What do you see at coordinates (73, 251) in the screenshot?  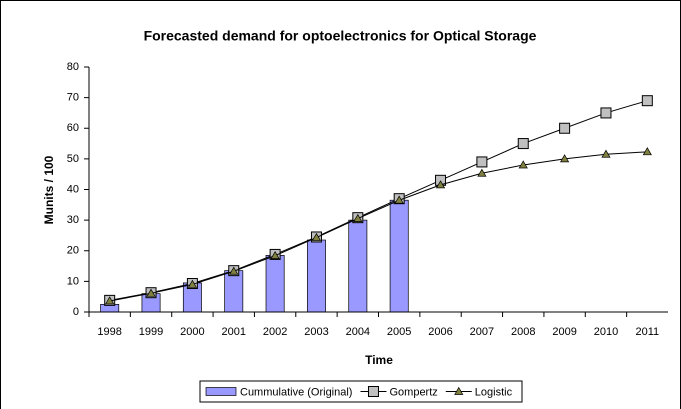 I see `y-tick-label: 20` at bounding box center [73, 251].